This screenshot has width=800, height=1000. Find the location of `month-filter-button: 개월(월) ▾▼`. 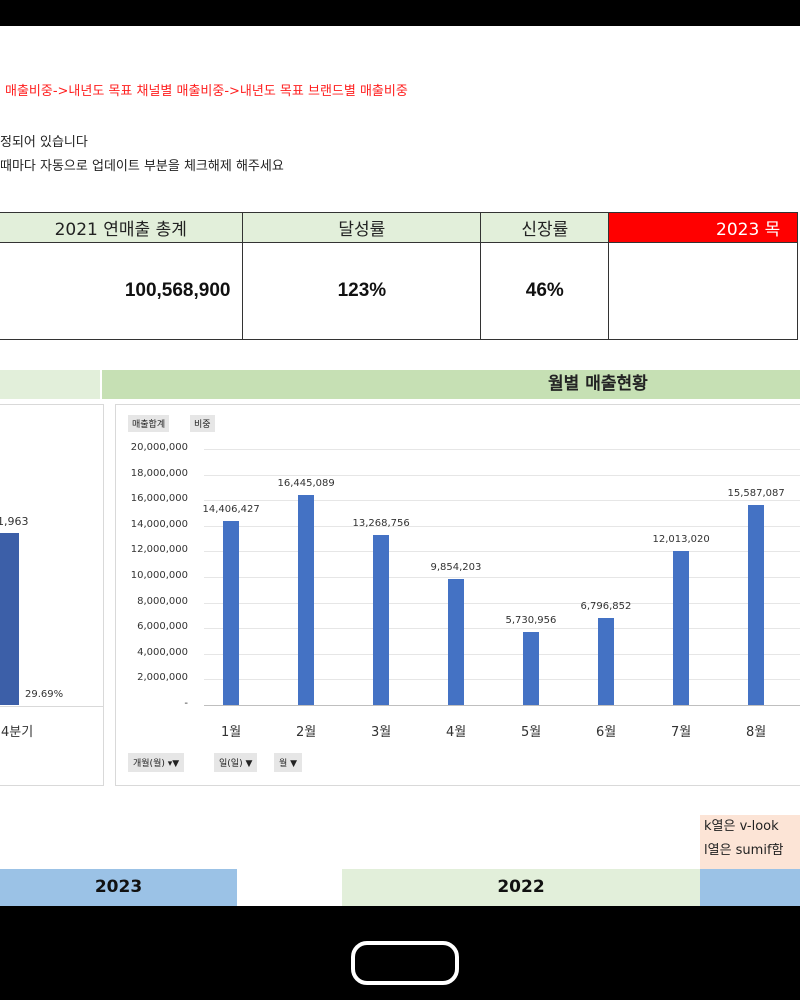

month-filter-button: 개월(월) ▾▼ is located at coordinates (156, 762).